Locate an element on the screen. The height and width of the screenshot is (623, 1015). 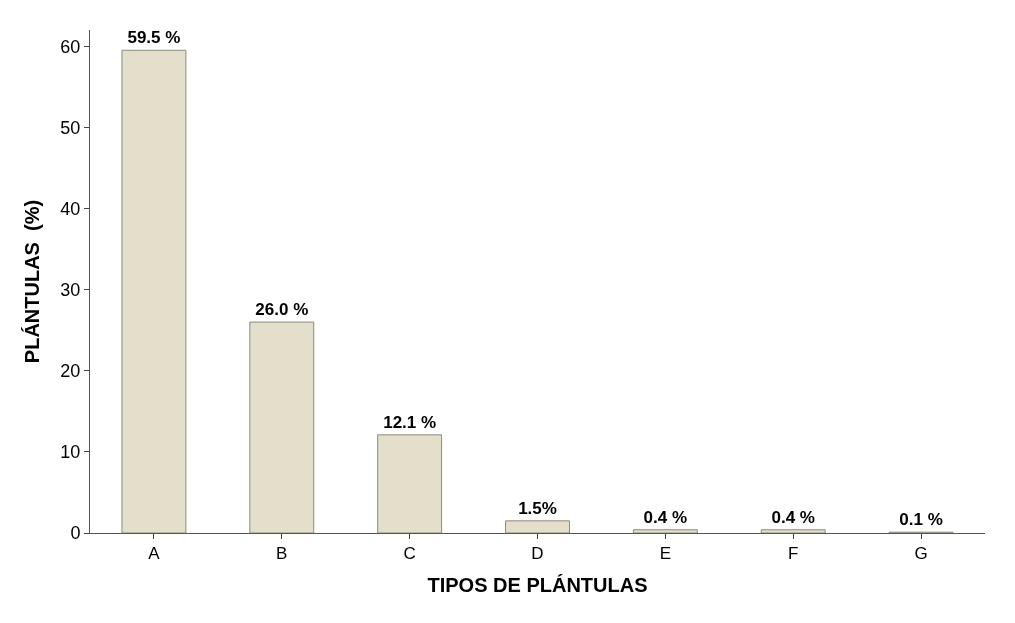
x-tick-label: D is located at coordinates (537, 554).